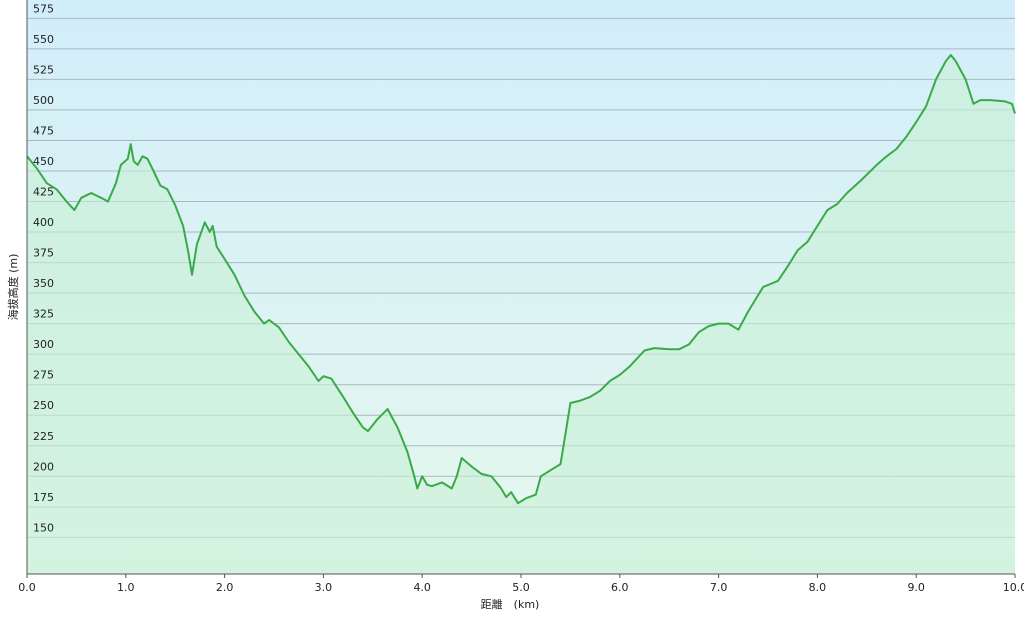  I want to click on y-tick-label: 200, so click(43, 466).